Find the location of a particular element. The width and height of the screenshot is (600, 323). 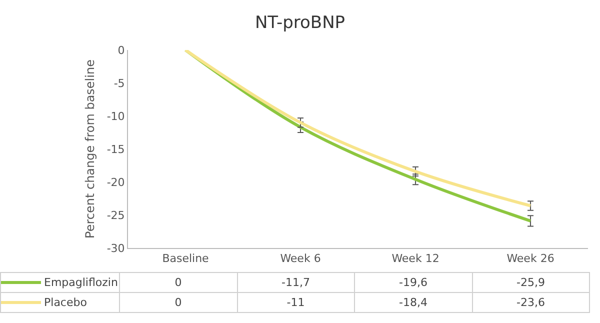

x-tick-label: Week 12 is located at coordinates (416, 259).